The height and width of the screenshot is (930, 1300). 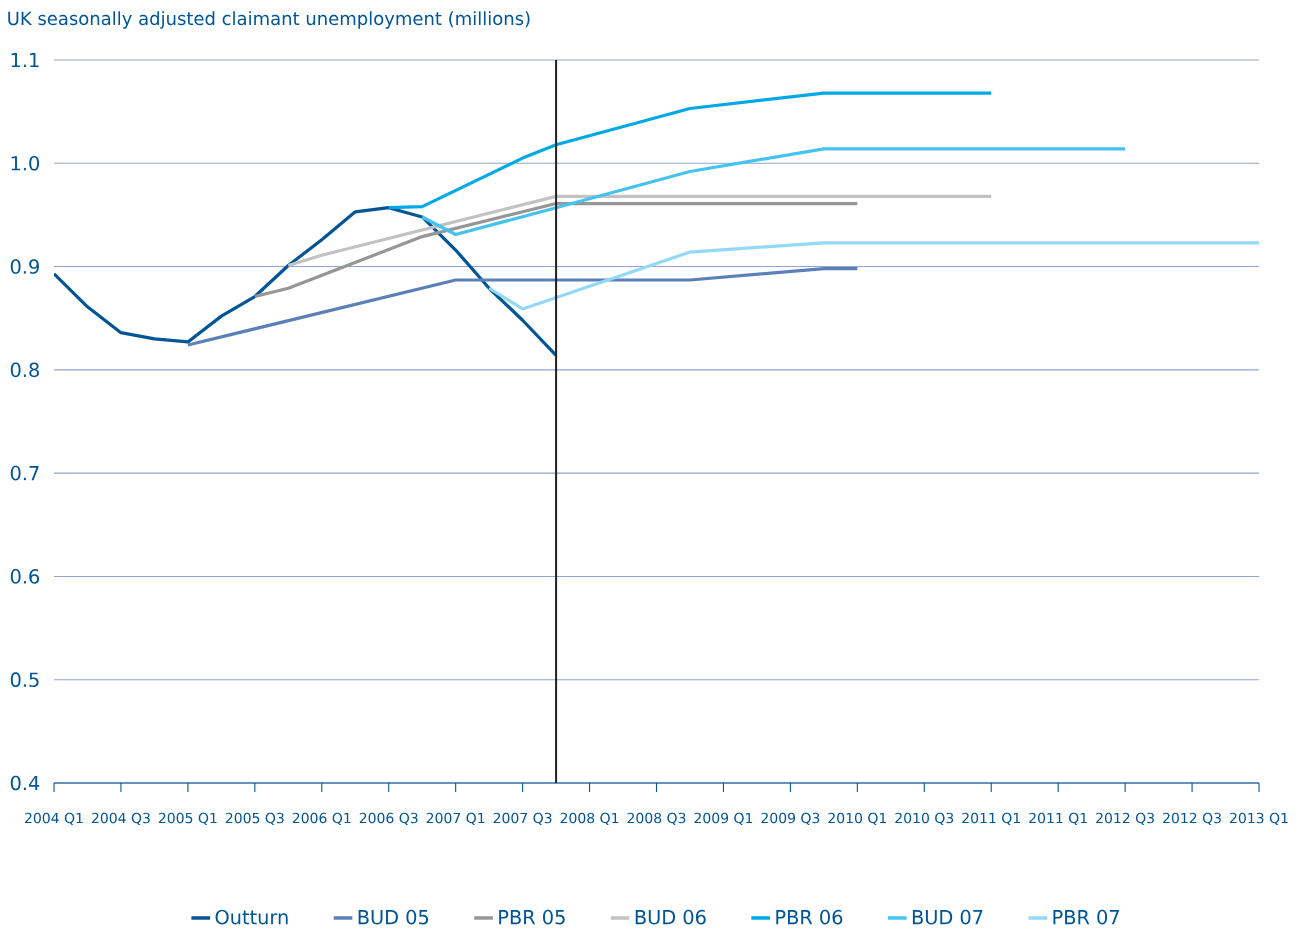 What do you see at coordinates (790, 818) in the screenshot?
I see `x-tick-label: 2009 Q3` at bounding box center [790, 818].